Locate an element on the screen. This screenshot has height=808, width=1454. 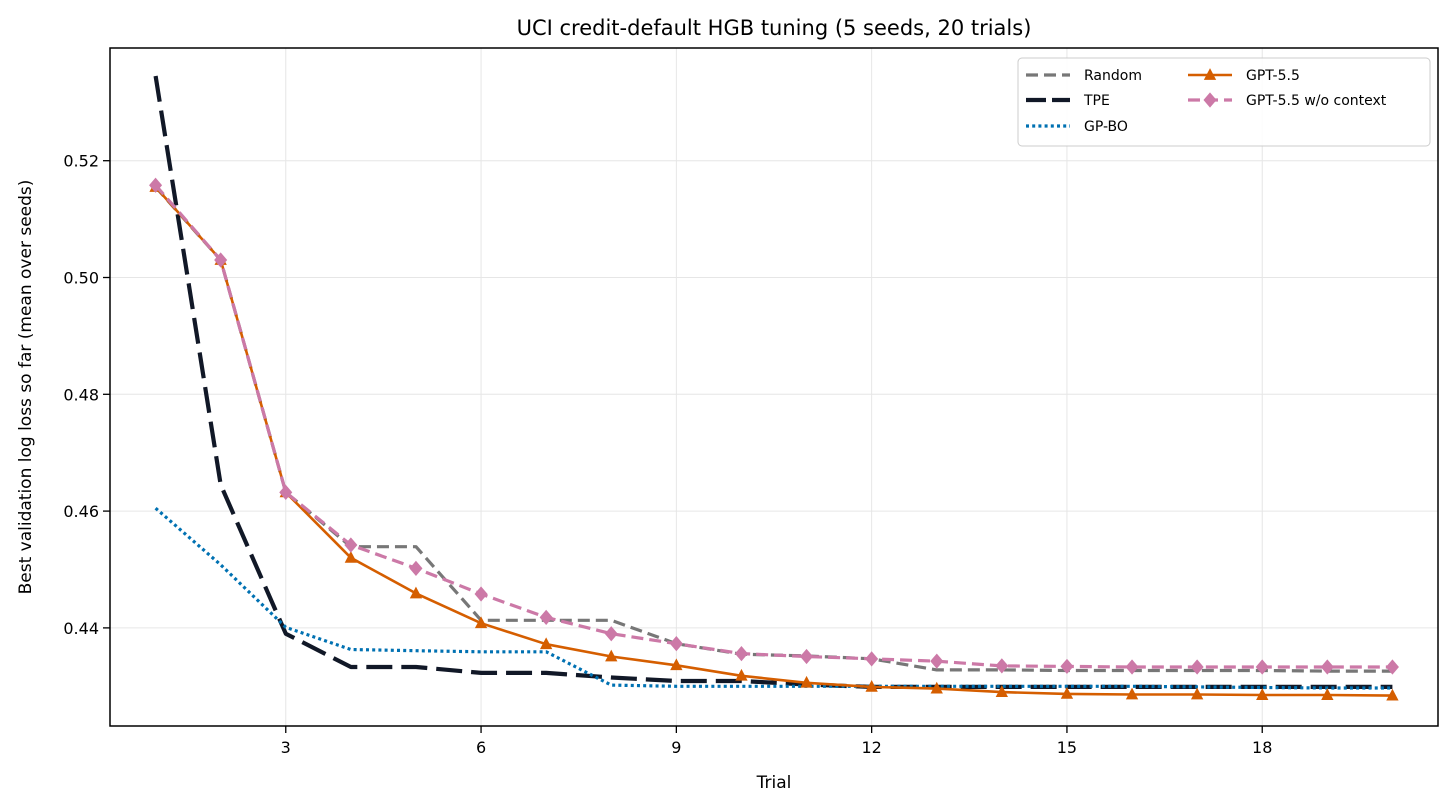
legend-item-gpt-5-5: GPT-5.5 is located at coordinates (1244, 76).